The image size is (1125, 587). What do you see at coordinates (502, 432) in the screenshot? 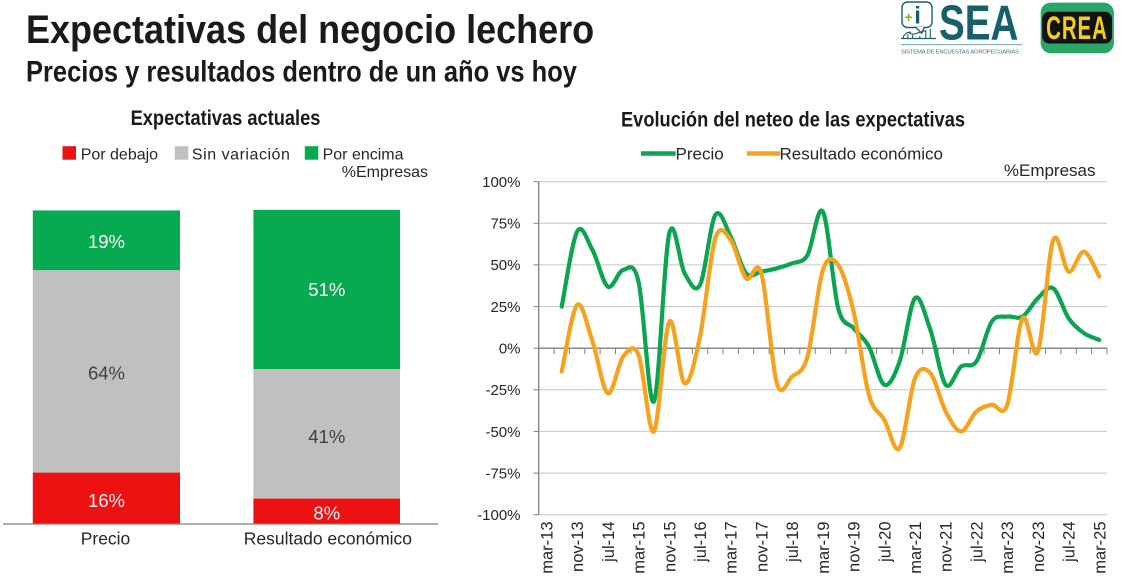
I see `svg-text: -50%` at bounding box center [502, 432].